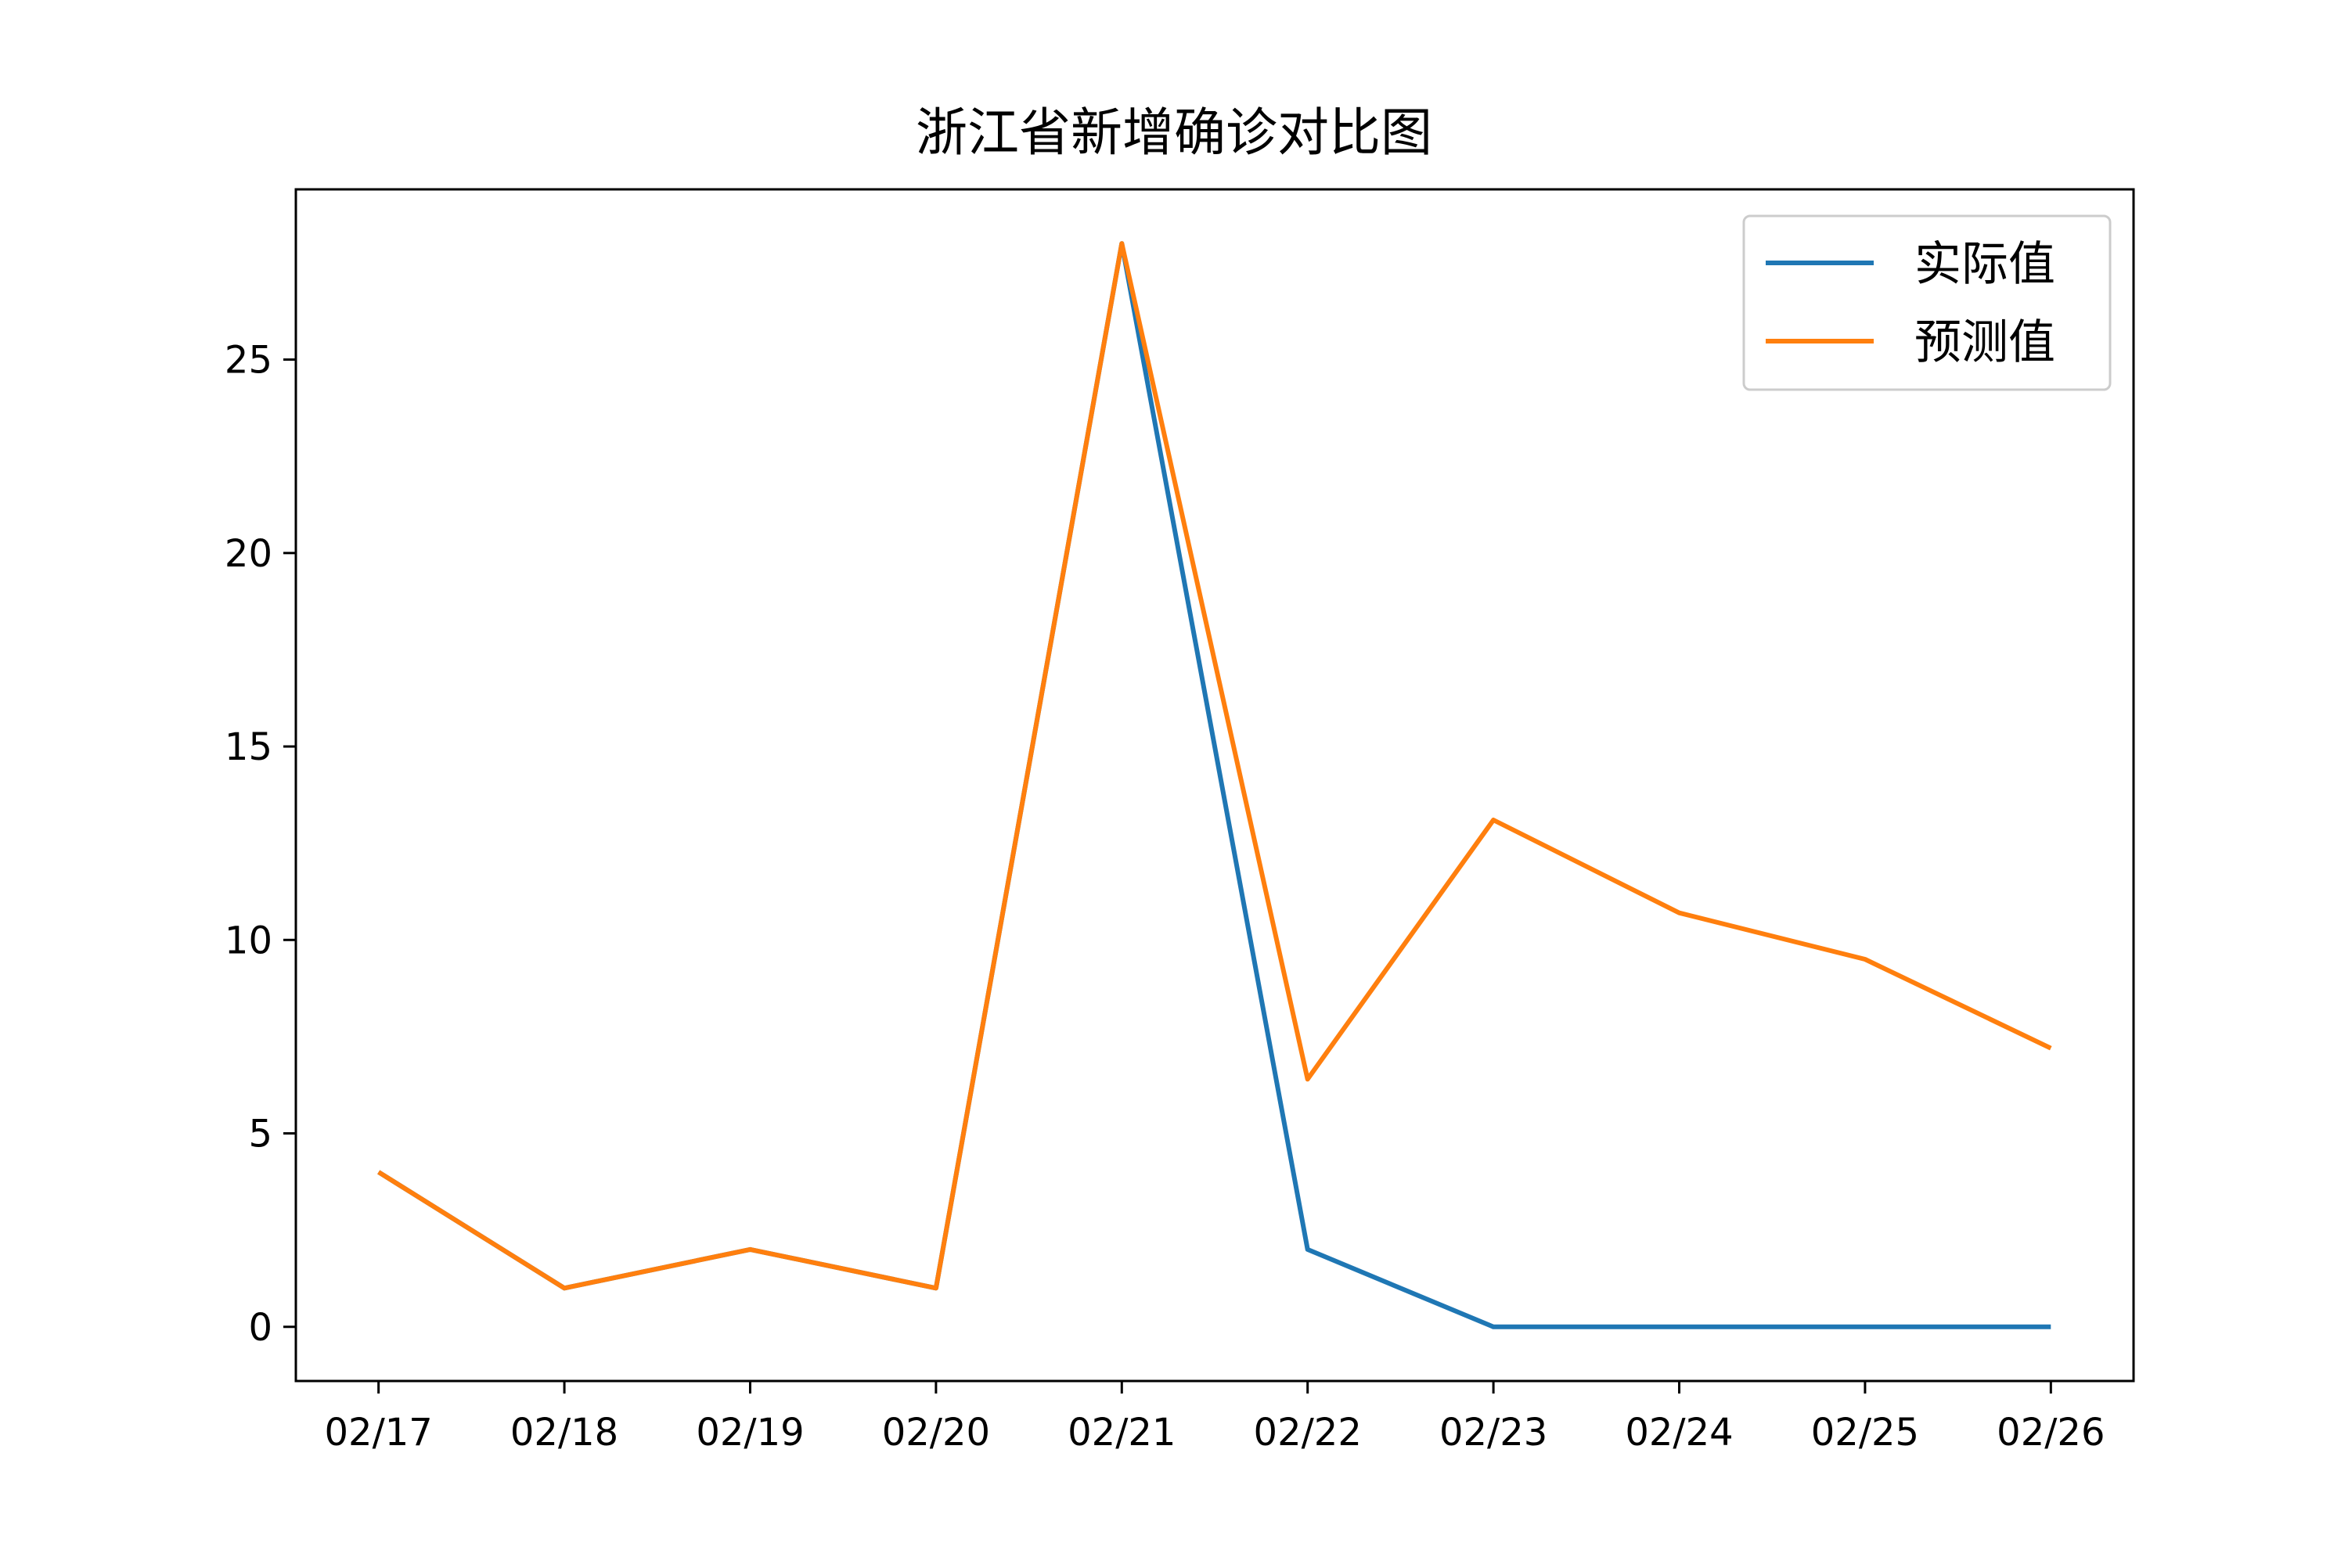  I want to click on x-tick-label: 02/25, so click(1865, 1433).